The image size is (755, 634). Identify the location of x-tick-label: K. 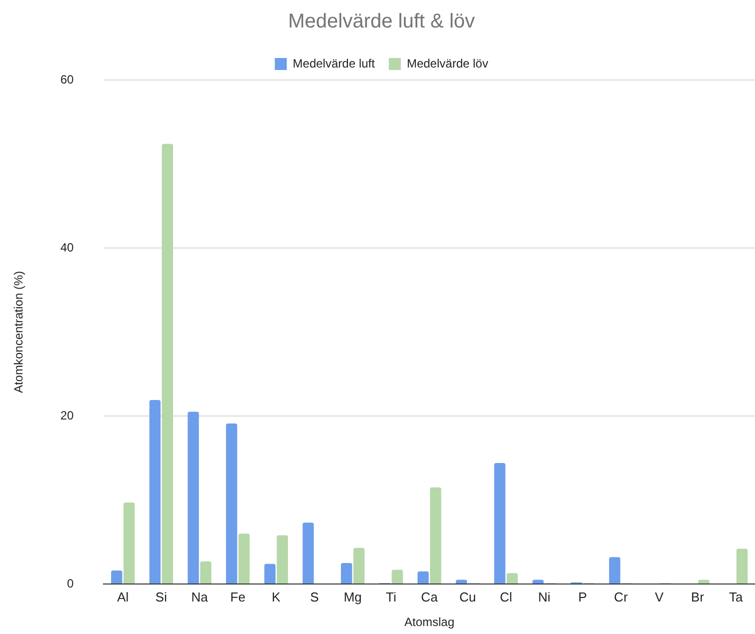
(276, 596).